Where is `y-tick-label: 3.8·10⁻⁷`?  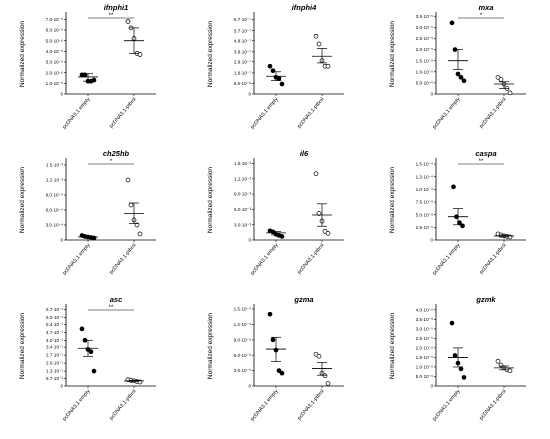
y-tick-label: 3.8·10⁻⁷ is located at coordinates (242, 51).